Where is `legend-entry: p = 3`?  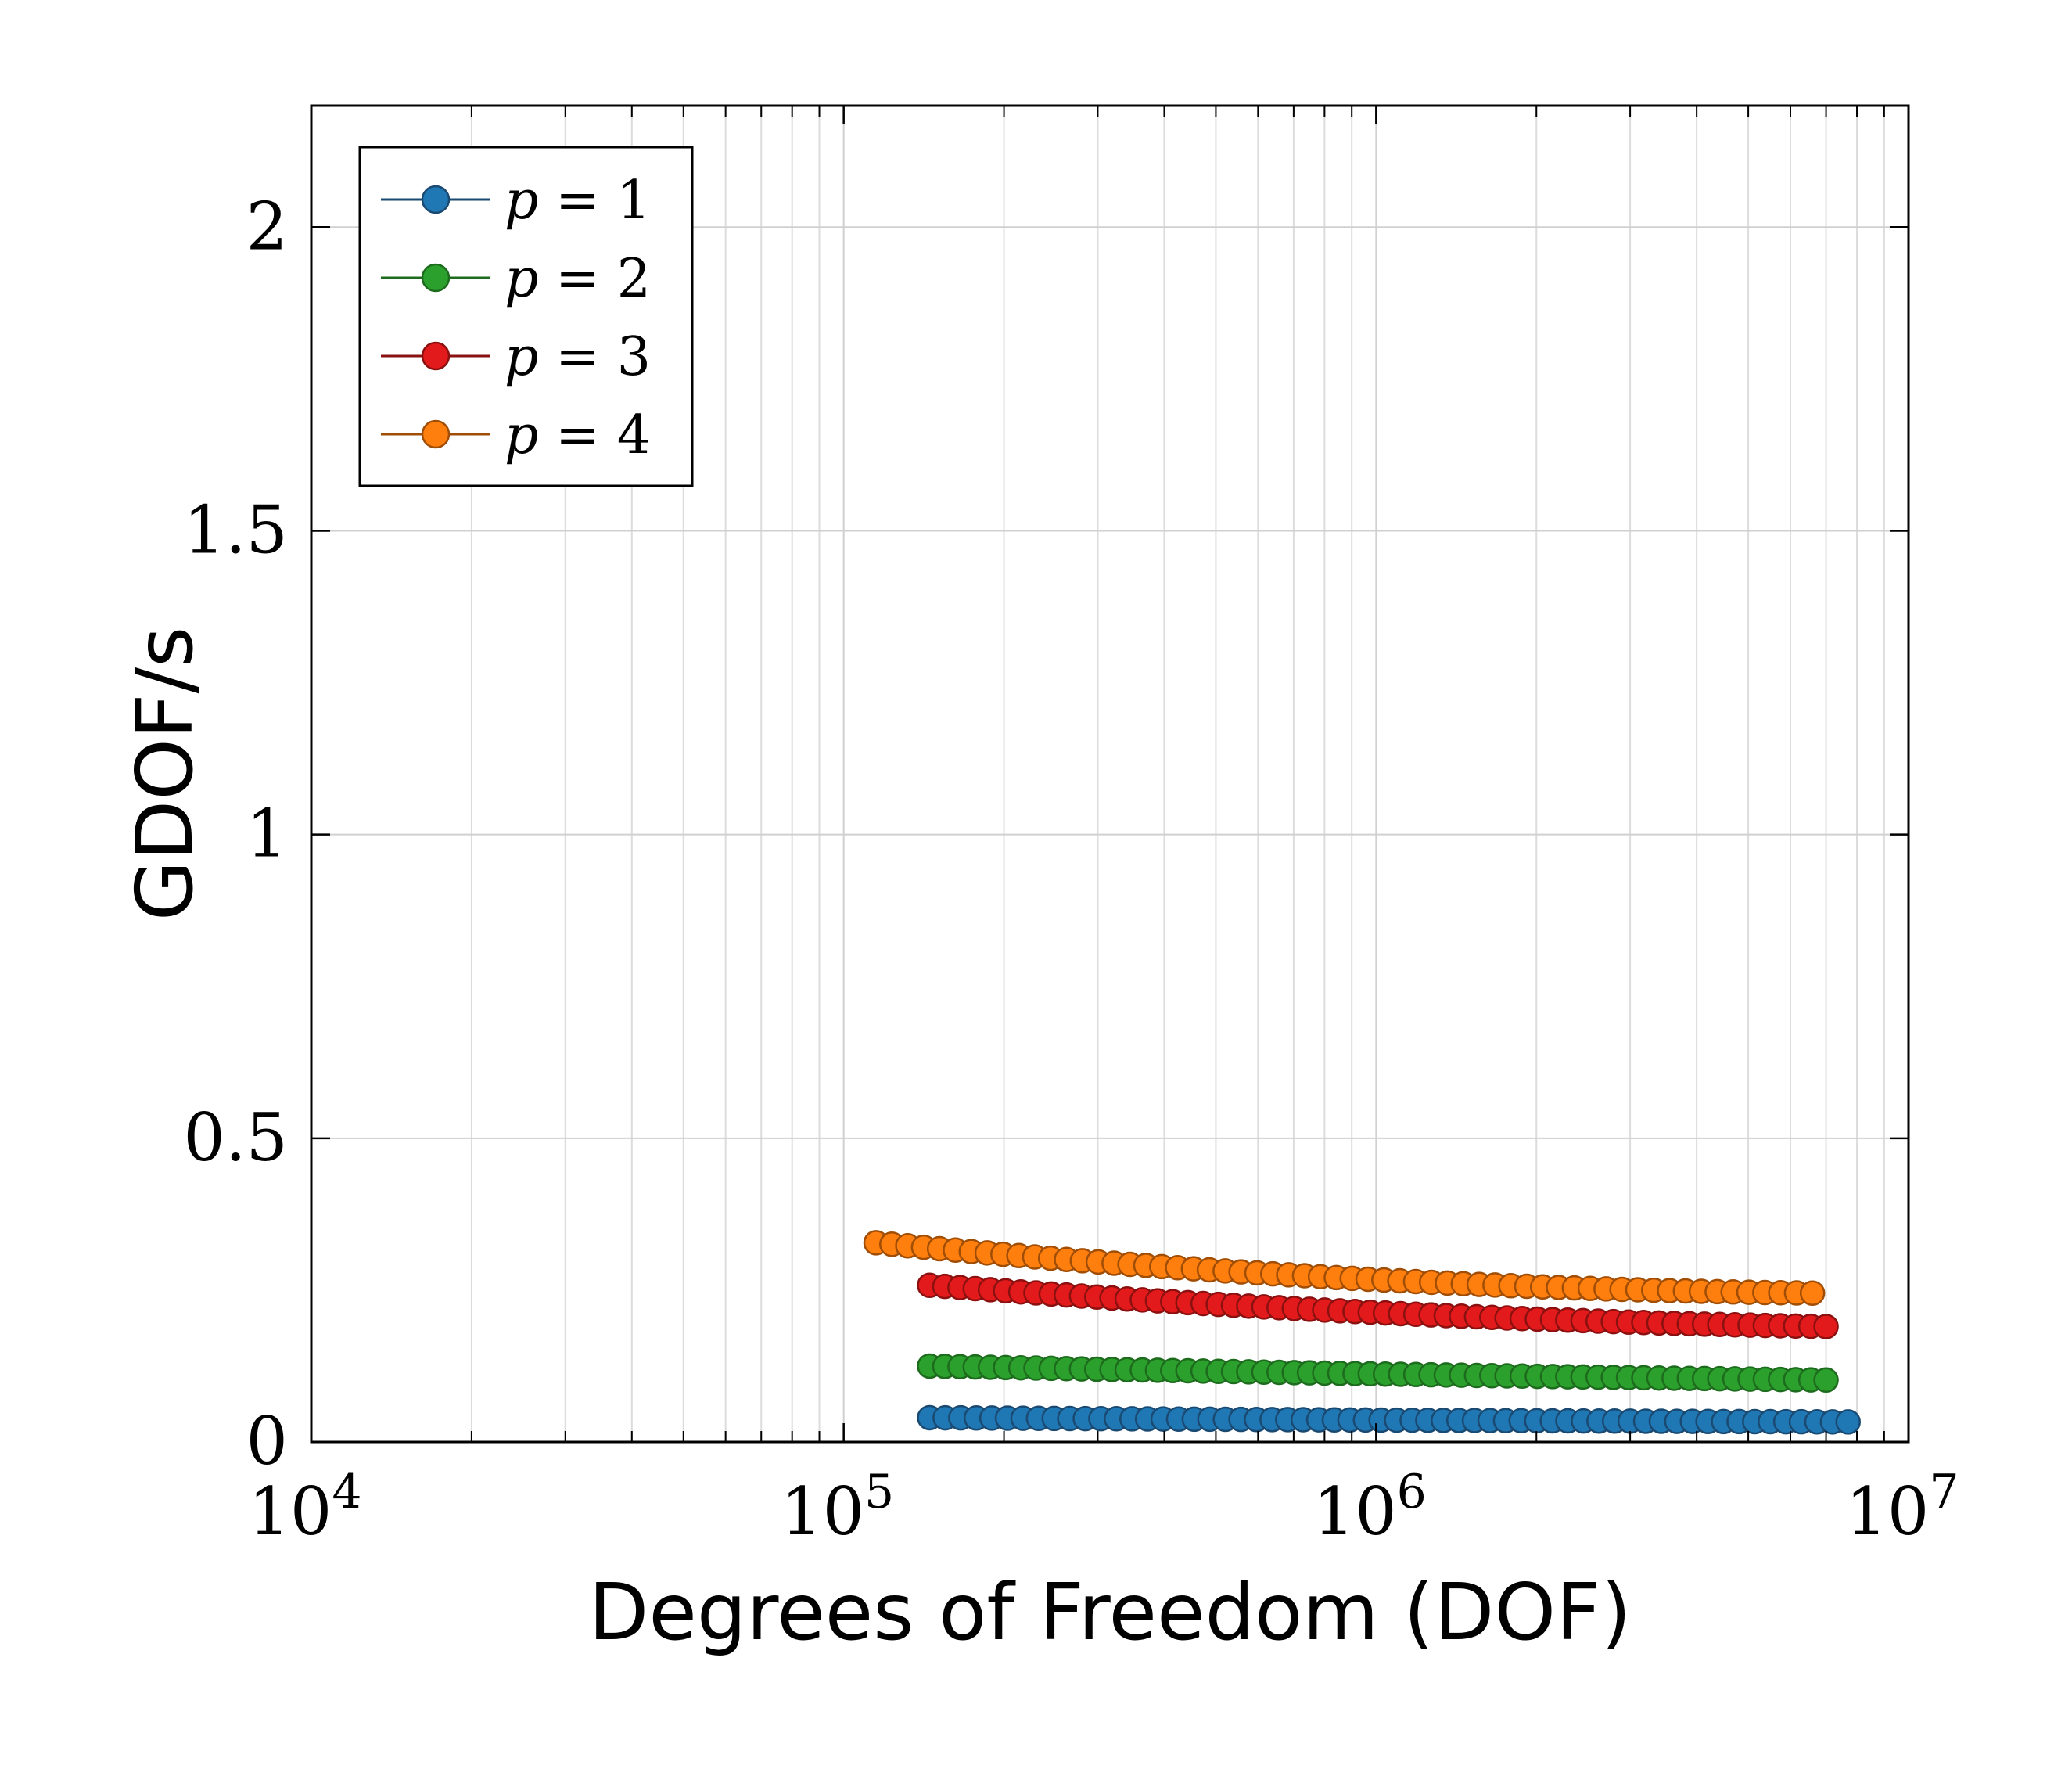
legend-entry: p = 3 is located at coordinates (516, 357).